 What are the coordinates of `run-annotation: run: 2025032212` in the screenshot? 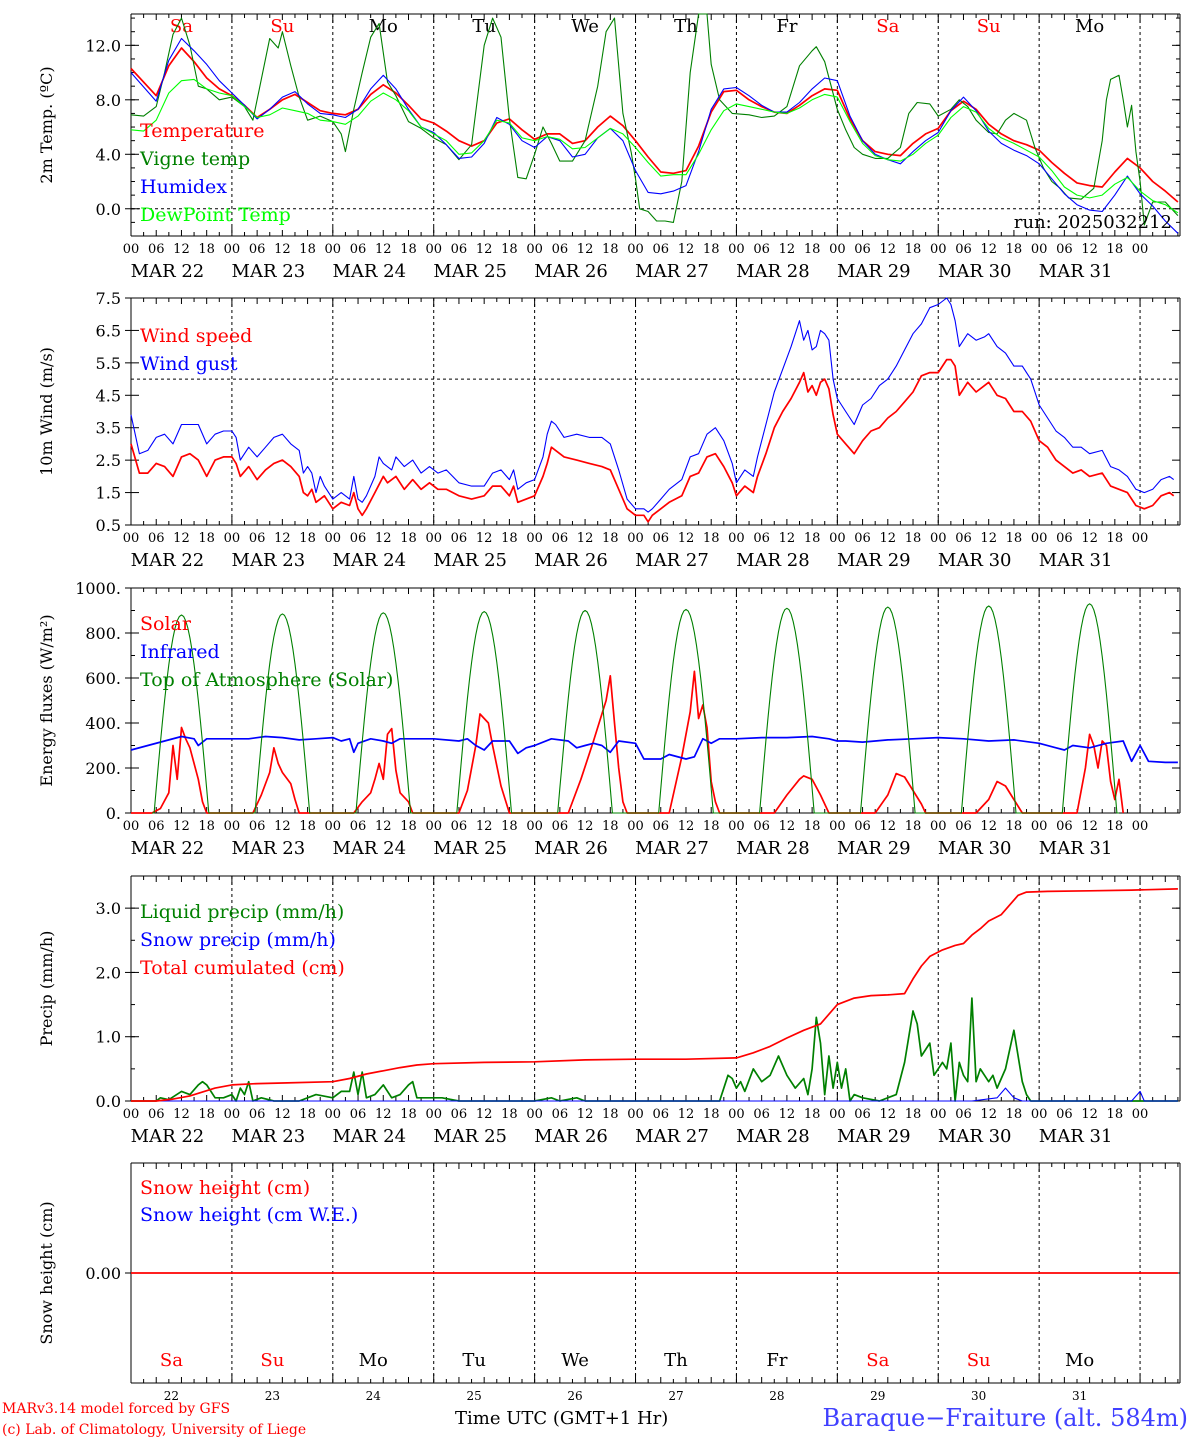 It's located at (1093, 222).